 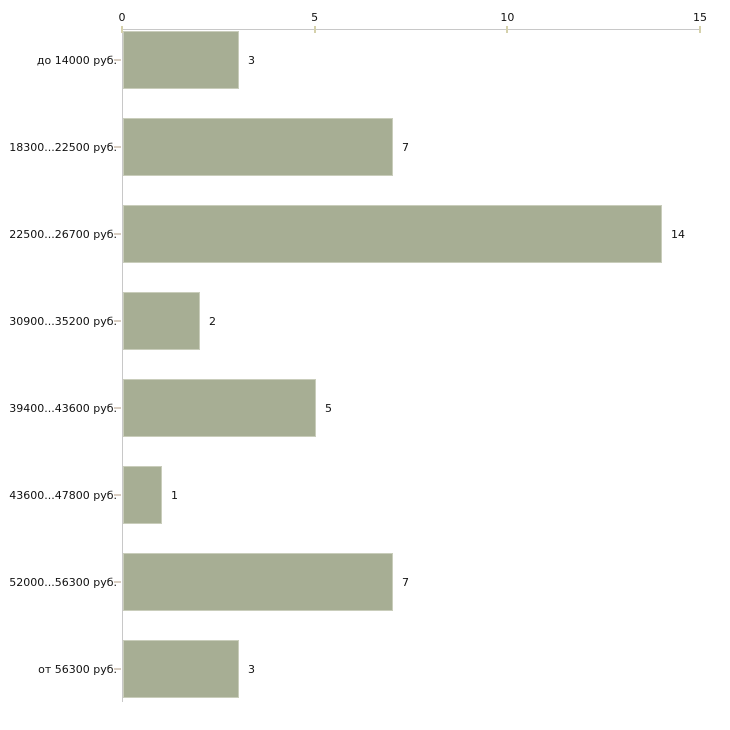 I want to click on bar-row: 39400...43600 руб. 5, so click(x=365, y=408).